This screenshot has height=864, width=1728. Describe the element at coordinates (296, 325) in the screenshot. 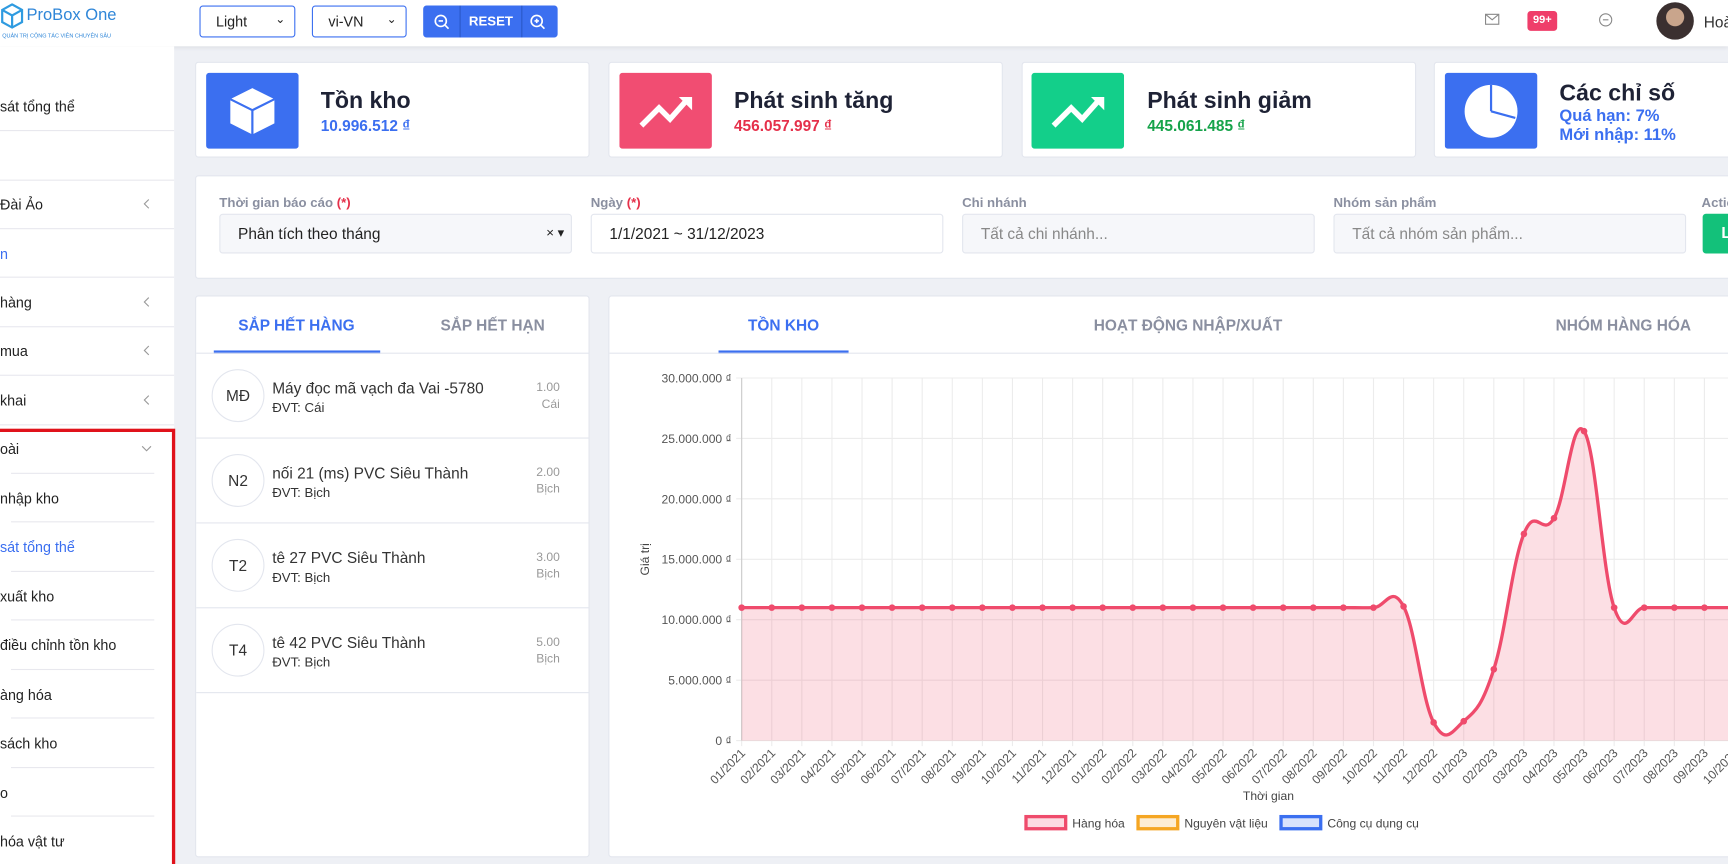

I see `tab-active: SẮP HẾT HÀNG` at that location.